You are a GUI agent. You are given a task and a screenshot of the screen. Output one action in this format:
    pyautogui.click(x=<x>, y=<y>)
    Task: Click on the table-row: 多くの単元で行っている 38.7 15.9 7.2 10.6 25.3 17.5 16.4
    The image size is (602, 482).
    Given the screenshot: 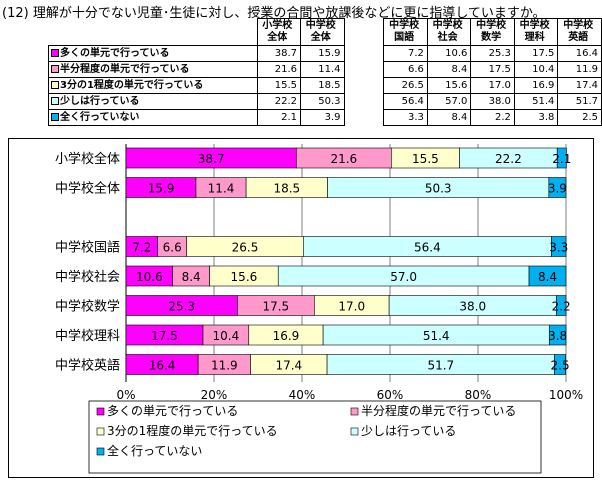 What is the action you would take?
    pyautogui.click(x=325, y=53)
    